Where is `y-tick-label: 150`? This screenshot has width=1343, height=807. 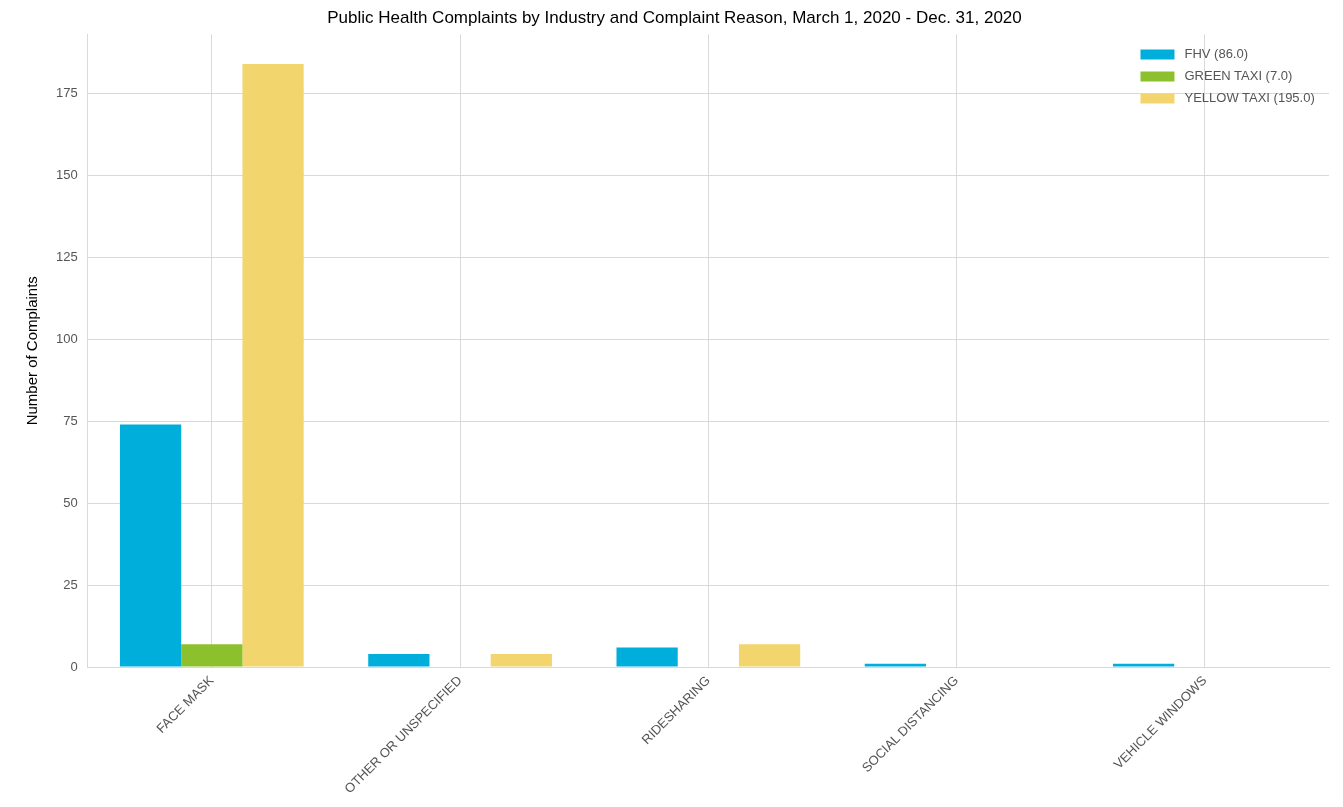
y-tick-label: 150 is located at coordinates (66, 174).